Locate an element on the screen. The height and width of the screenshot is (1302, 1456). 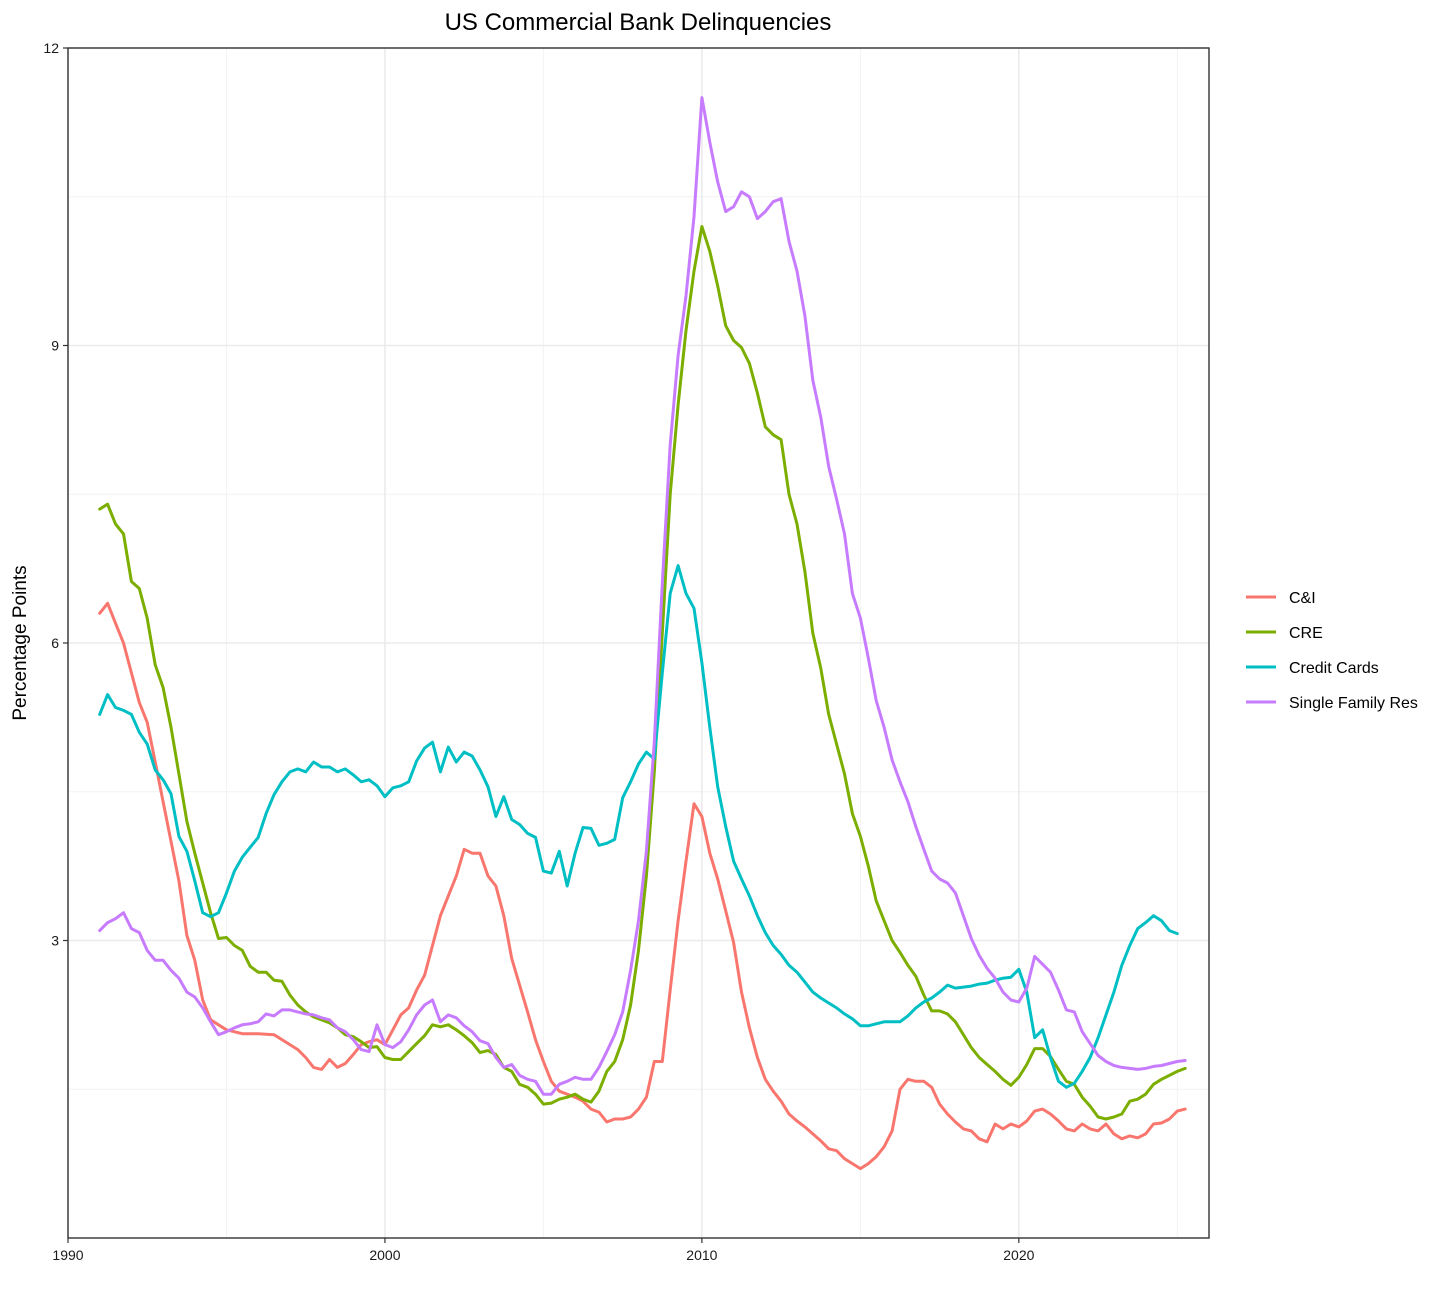
legend-label: Credit Cards is located at coordinates (1334, 668).